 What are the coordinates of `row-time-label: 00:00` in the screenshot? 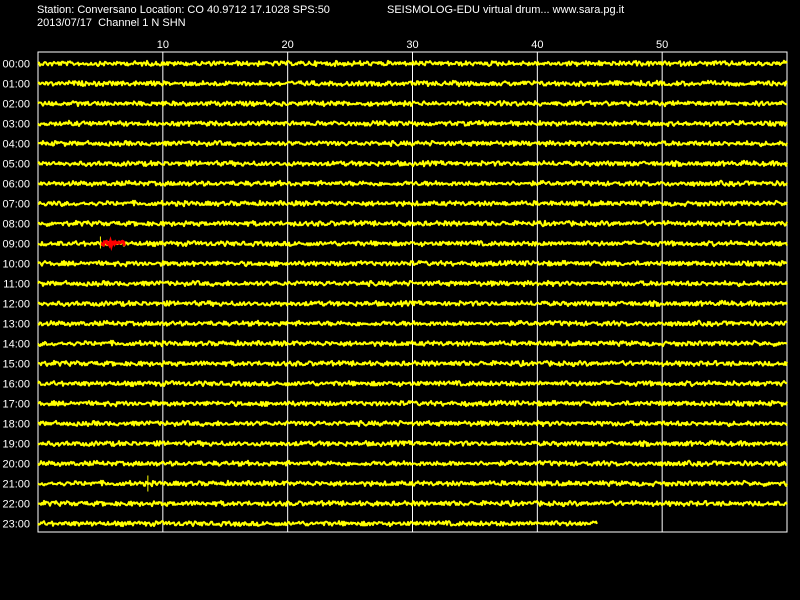 It's located at (16, 65).